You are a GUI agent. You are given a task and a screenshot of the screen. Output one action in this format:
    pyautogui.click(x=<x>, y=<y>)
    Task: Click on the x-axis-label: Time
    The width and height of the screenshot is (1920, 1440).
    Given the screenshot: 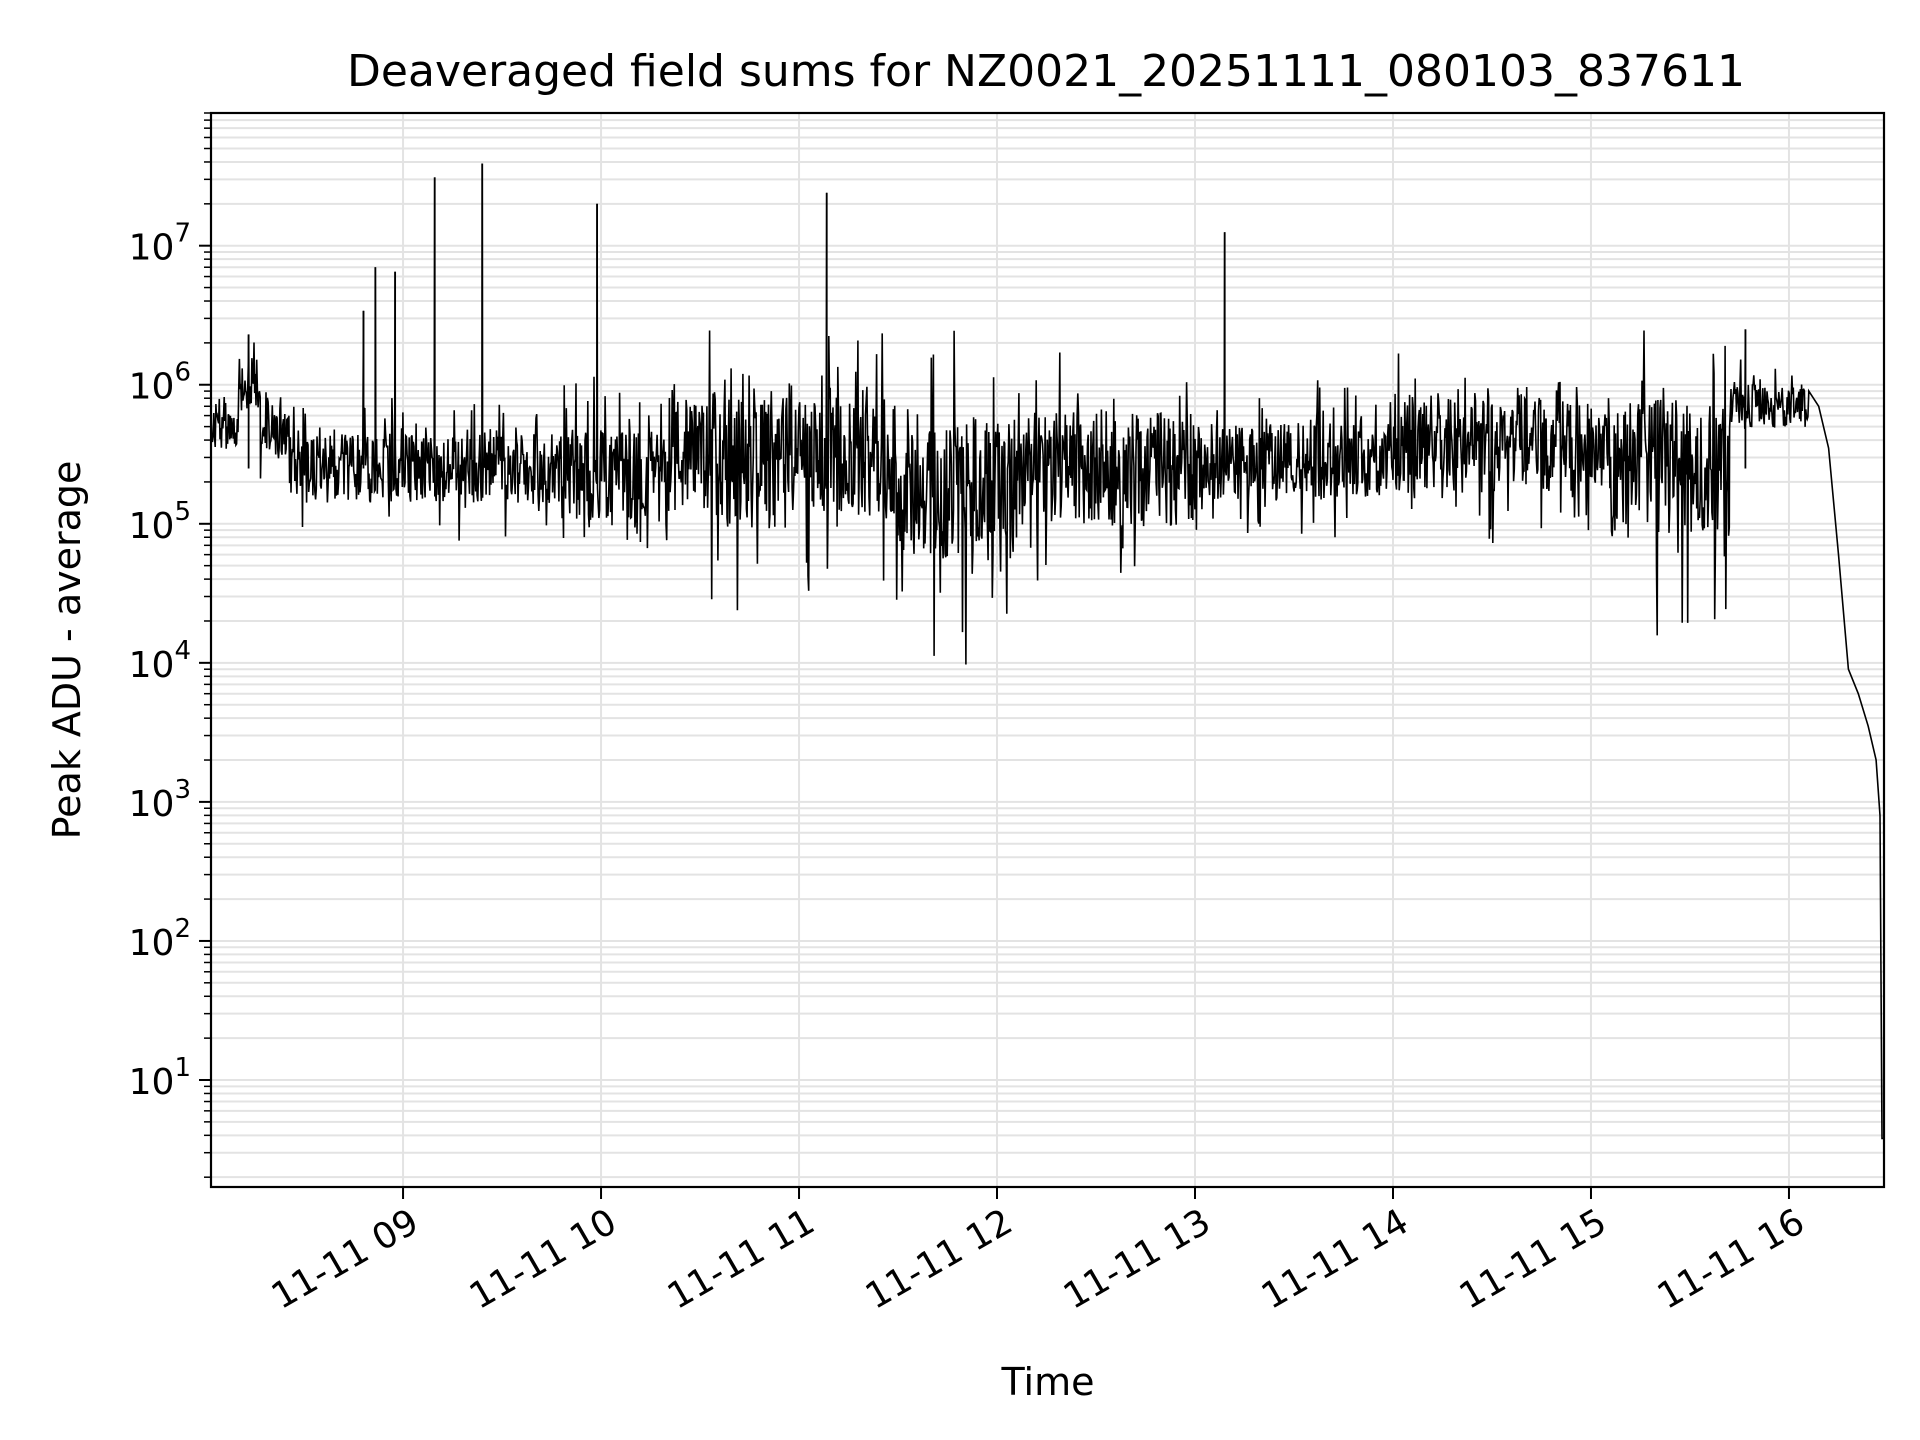 What is the action you would take?
    pyautogui.click(x=1048, y=1382)
    